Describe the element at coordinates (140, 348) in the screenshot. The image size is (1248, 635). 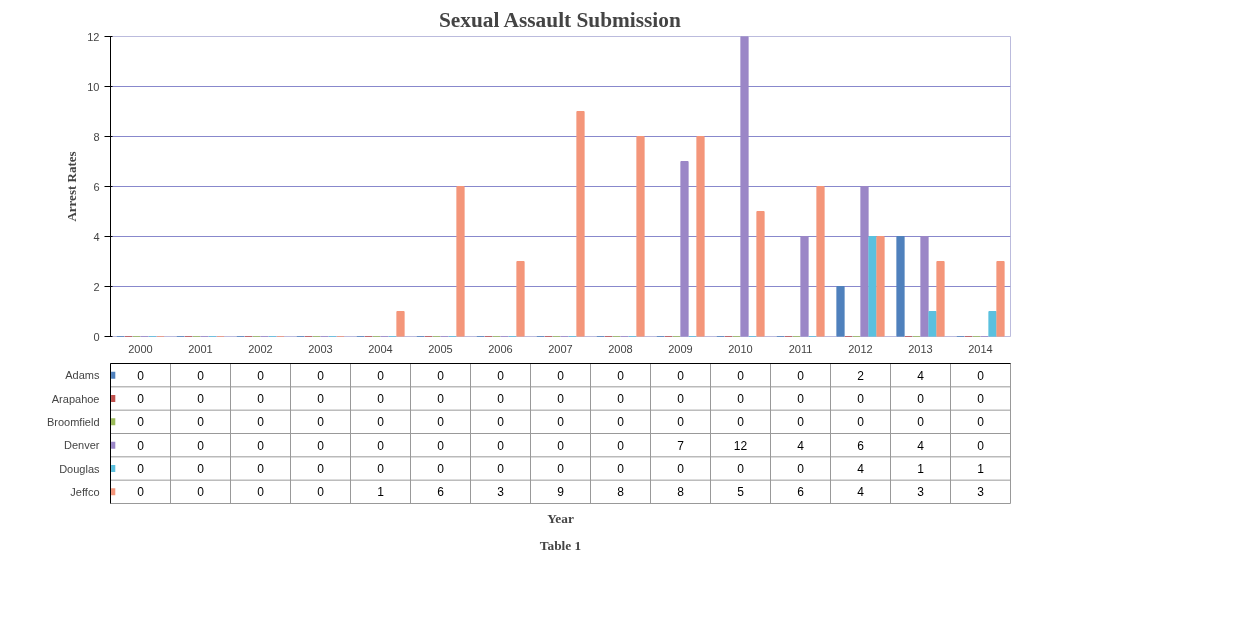
I see `x-tick-label: 2000` at that location.